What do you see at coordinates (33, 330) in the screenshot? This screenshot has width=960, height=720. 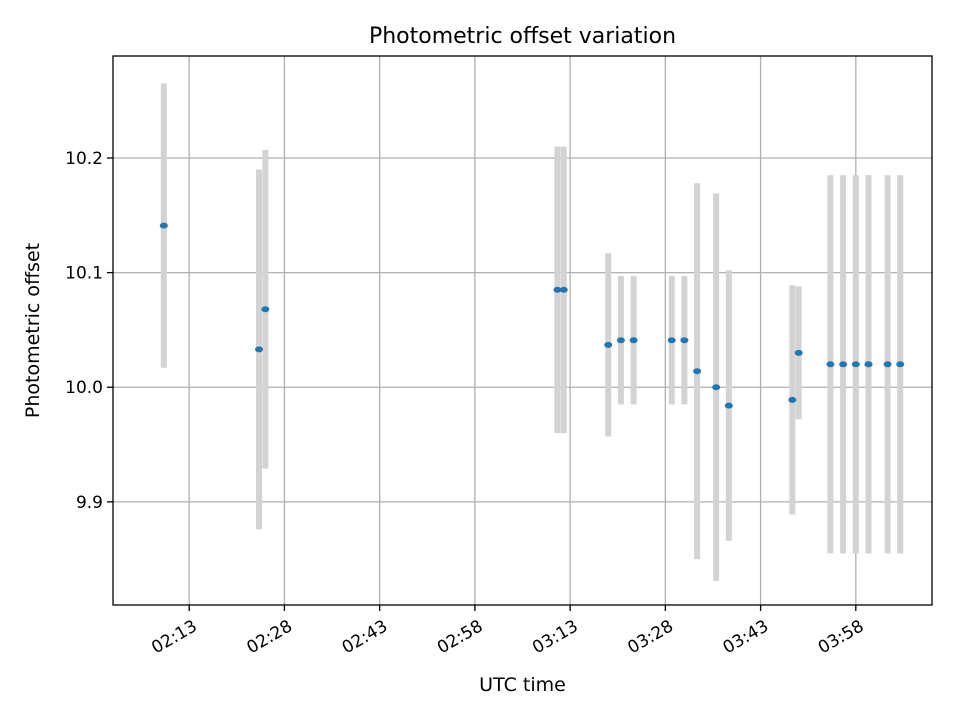 I see `y-axis-label: Photometric offset` at bounding box center [33, 330].